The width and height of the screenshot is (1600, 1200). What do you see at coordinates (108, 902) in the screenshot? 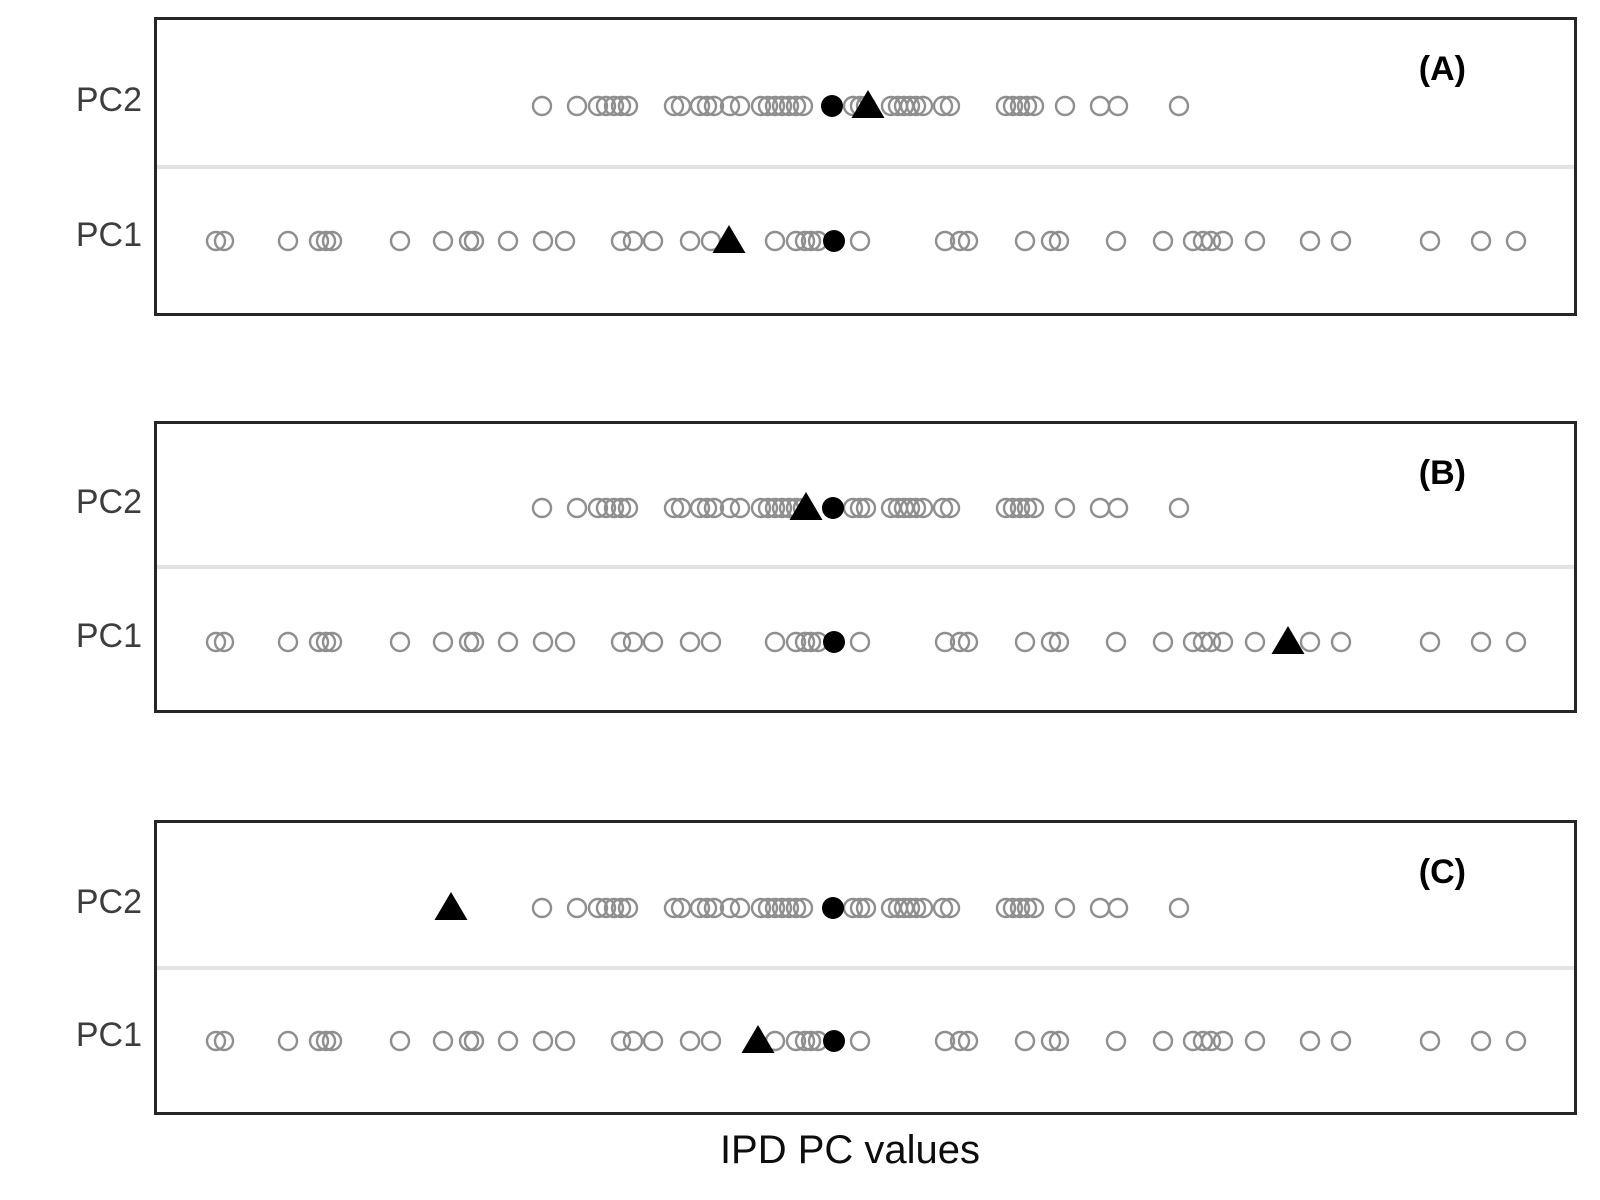
I see `row-label-pc2-panel-c: PC2` at bounding box center [108, 902].